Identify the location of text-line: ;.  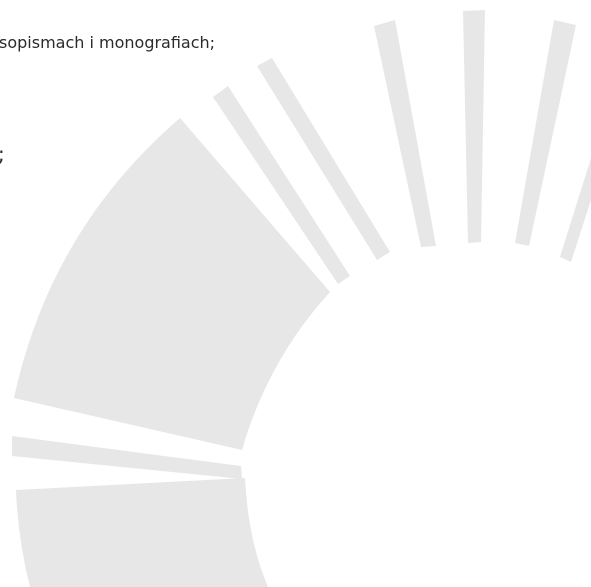
(2, 154).